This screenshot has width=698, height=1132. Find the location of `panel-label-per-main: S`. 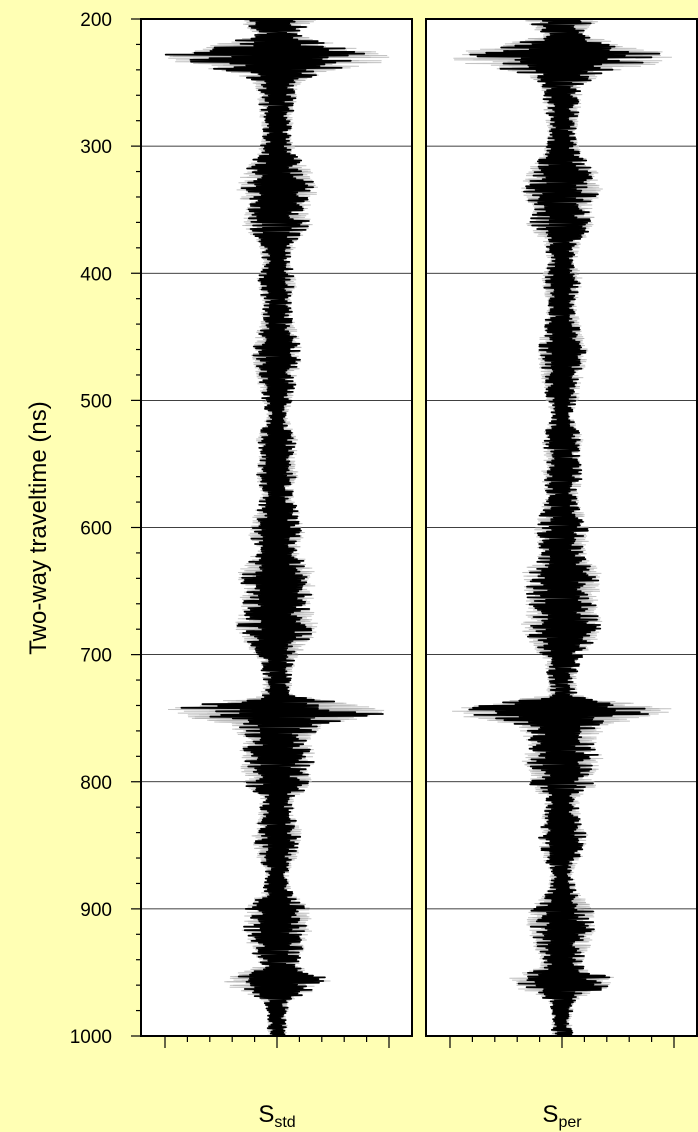

panel-label-per-main: S is located at coordinates (550, 1114).